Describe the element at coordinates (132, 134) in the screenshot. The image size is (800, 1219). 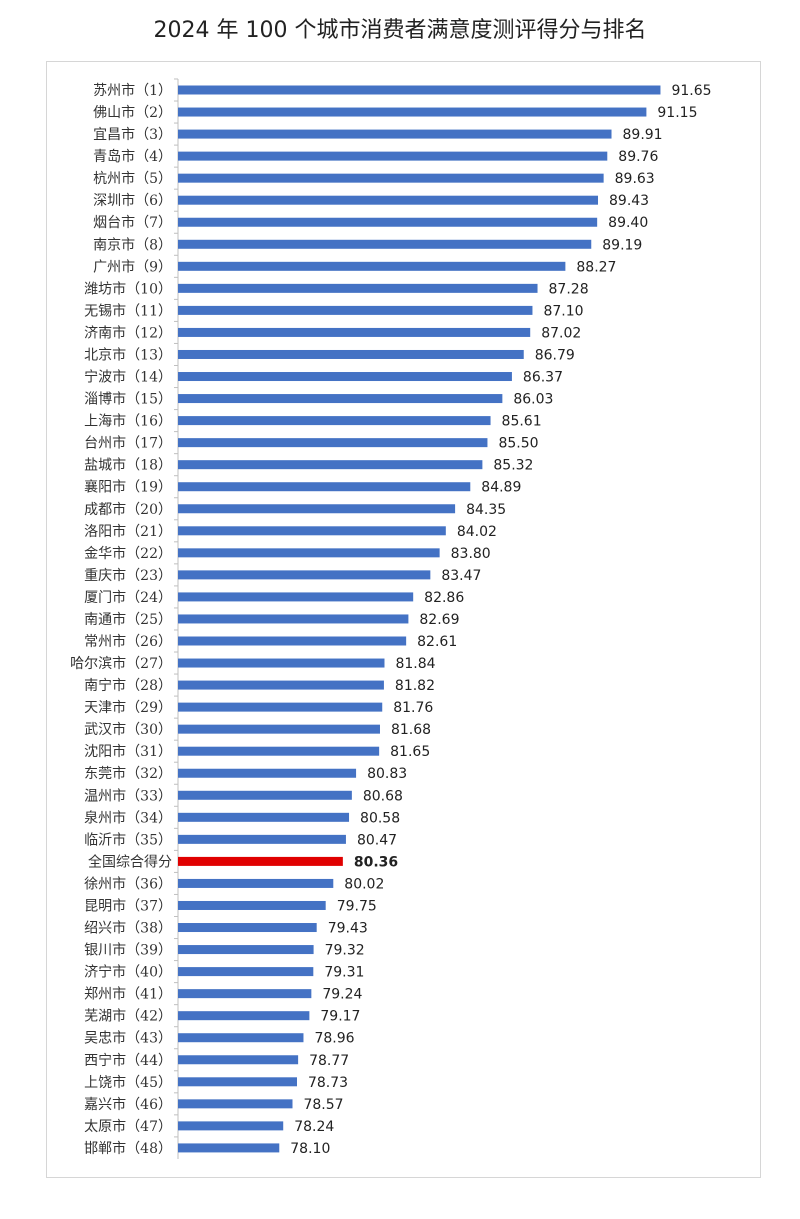
I see `category-label: 宜昌市（3）` at that location.